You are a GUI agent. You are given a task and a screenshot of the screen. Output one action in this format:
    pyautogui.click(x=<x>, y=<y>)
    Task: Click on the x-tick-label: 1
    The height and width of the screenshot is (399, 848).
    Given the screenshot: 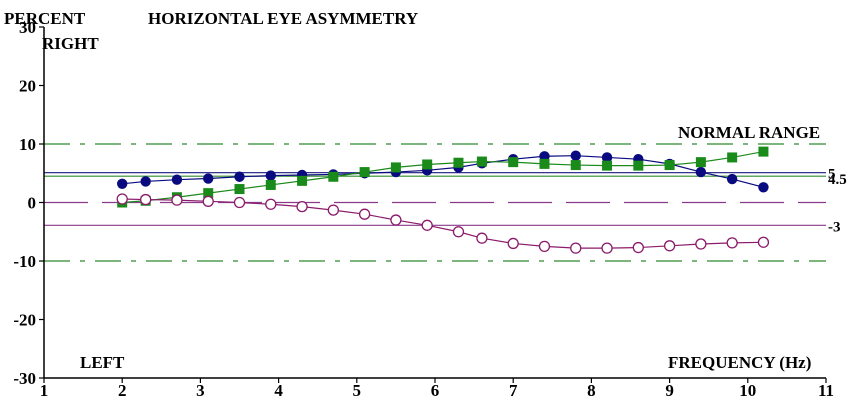 What is the action you would take?
    pyautogui.click(x=44, y=390)
    